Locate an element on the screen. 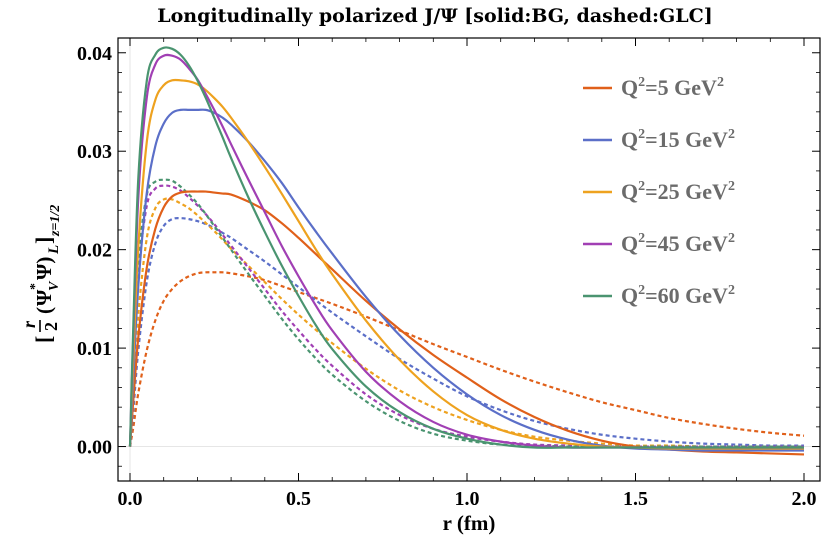  y-tick-label: 0.04 is located at coordinates (94, 54).